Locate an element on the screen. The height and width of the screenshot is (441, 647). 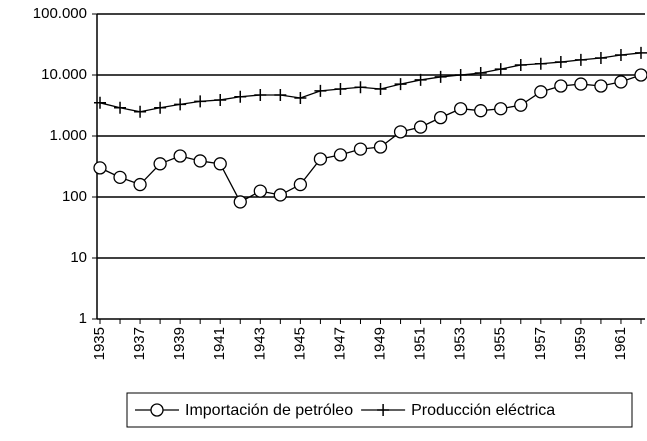
x-tick-label: 1937 is located at coordinates (139, 343).